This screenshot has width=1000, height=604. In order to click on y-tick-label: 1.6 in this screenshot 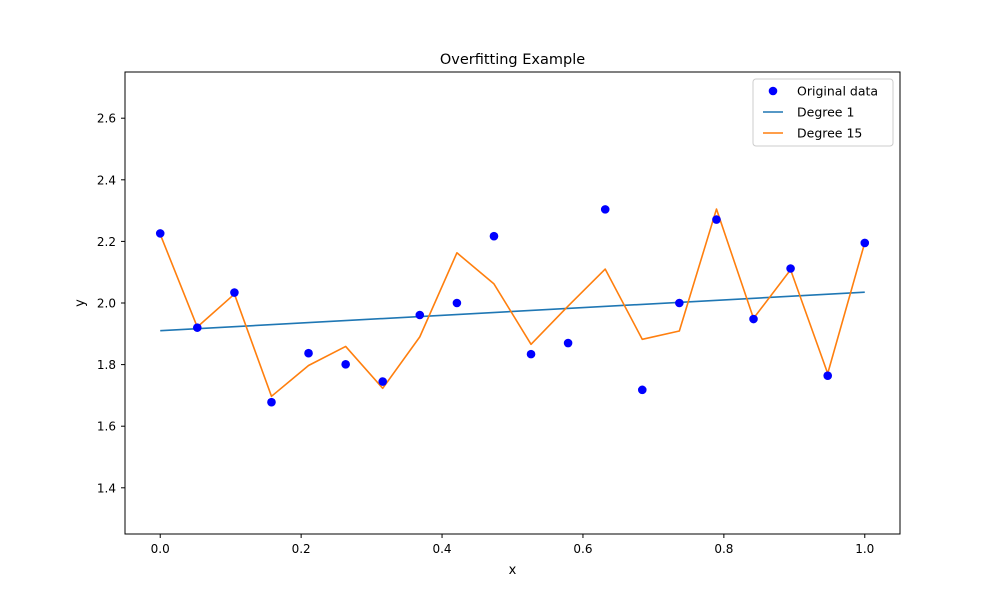, I will do `click(106, 427)`.